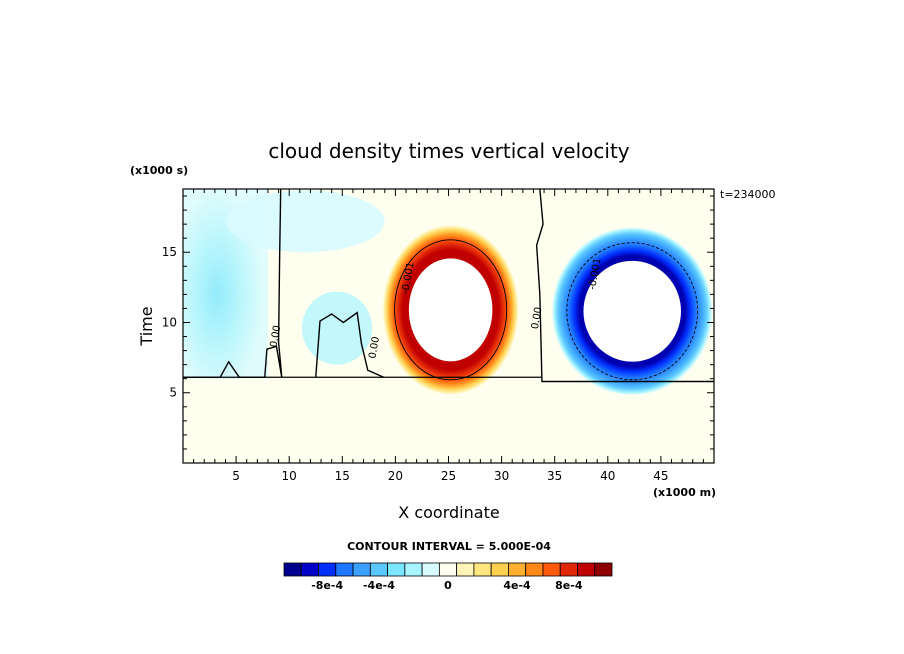 This screenshot has width=904, height=654. What do you see at coordinates (379, 585) in the screenshot?
I see `colorbar-tick-label: -4e-4` at bounding box center [379, 585].